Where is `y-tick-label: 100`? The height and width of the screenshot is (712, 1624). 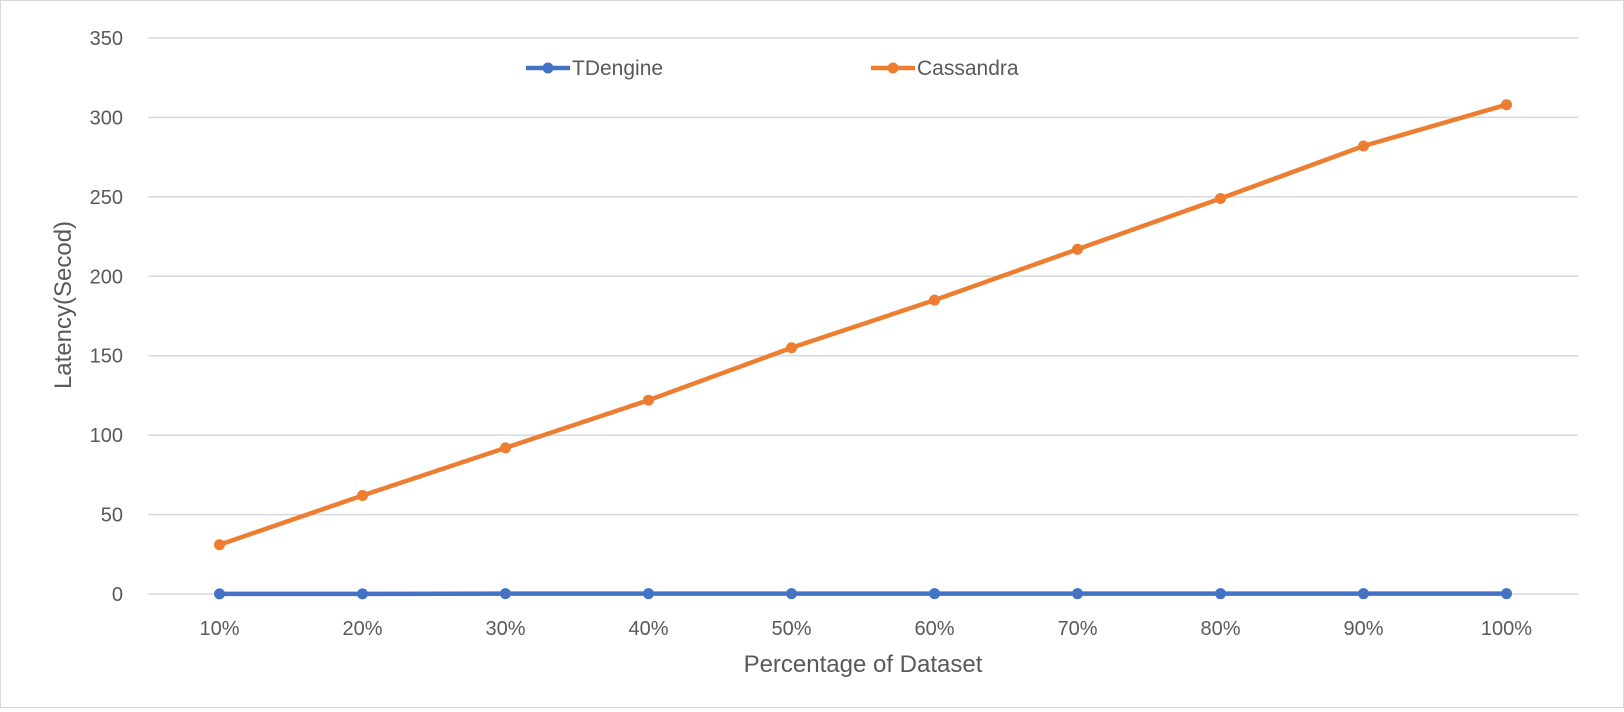
y-tick-label: 100 is located at coordinates (106, 436).